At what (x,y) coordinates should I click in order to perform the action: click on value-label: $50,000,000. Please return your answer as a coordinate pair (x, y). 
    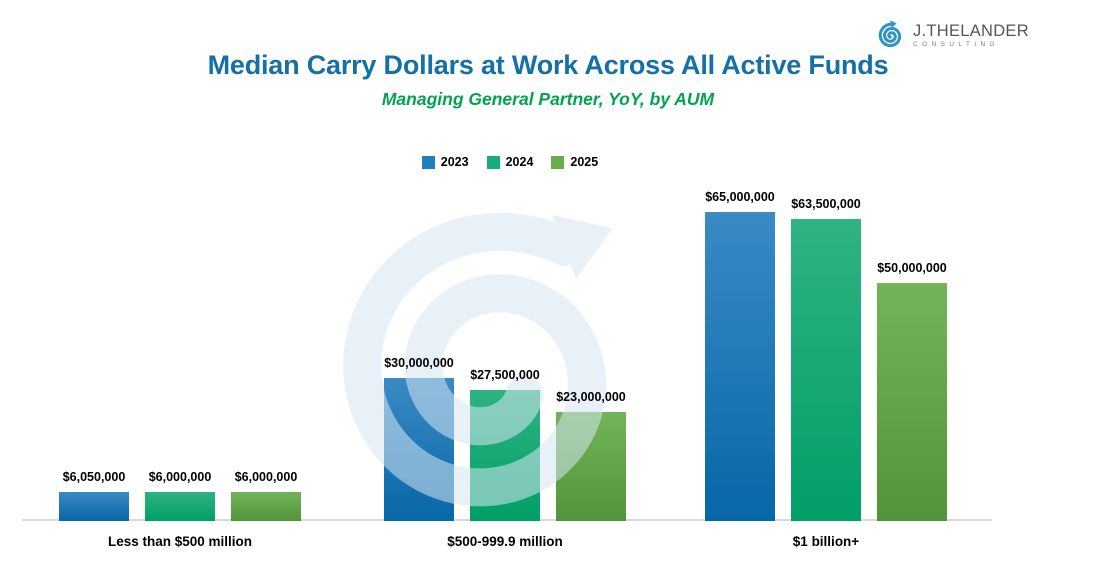
    Looking at the image, I should click on (912, 268).